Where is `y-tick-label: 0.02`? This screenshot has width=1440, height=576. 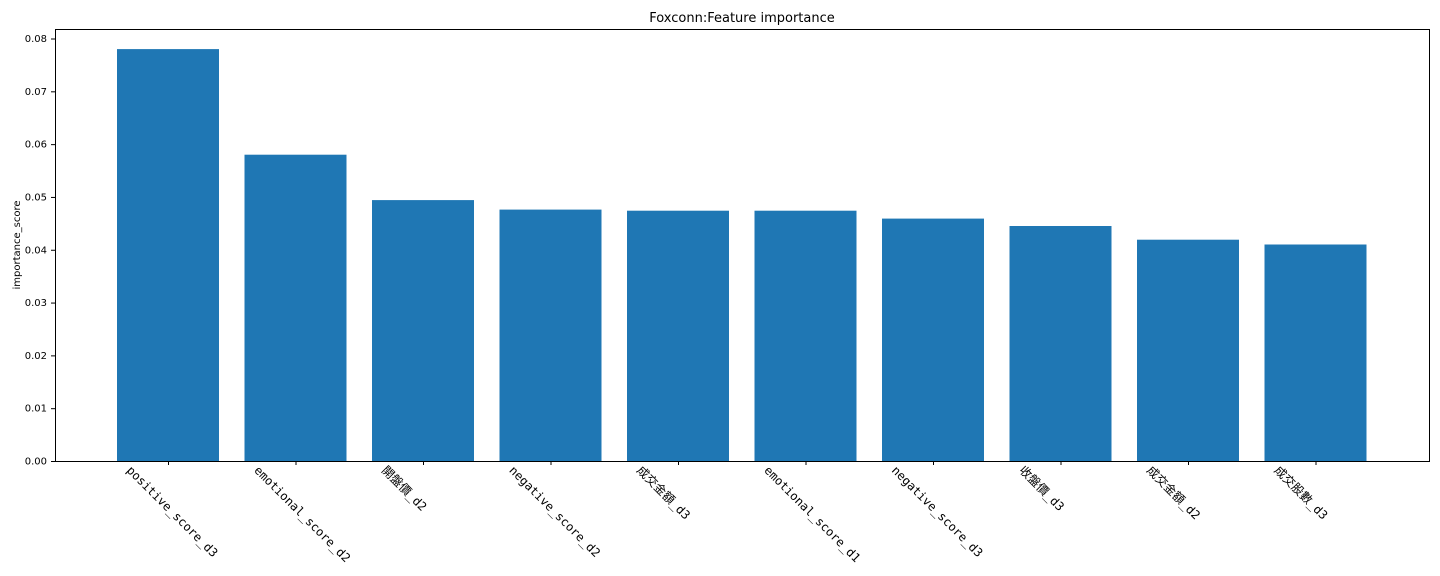 y-tick-label: 0.02 is located at coordinates (36, 356).